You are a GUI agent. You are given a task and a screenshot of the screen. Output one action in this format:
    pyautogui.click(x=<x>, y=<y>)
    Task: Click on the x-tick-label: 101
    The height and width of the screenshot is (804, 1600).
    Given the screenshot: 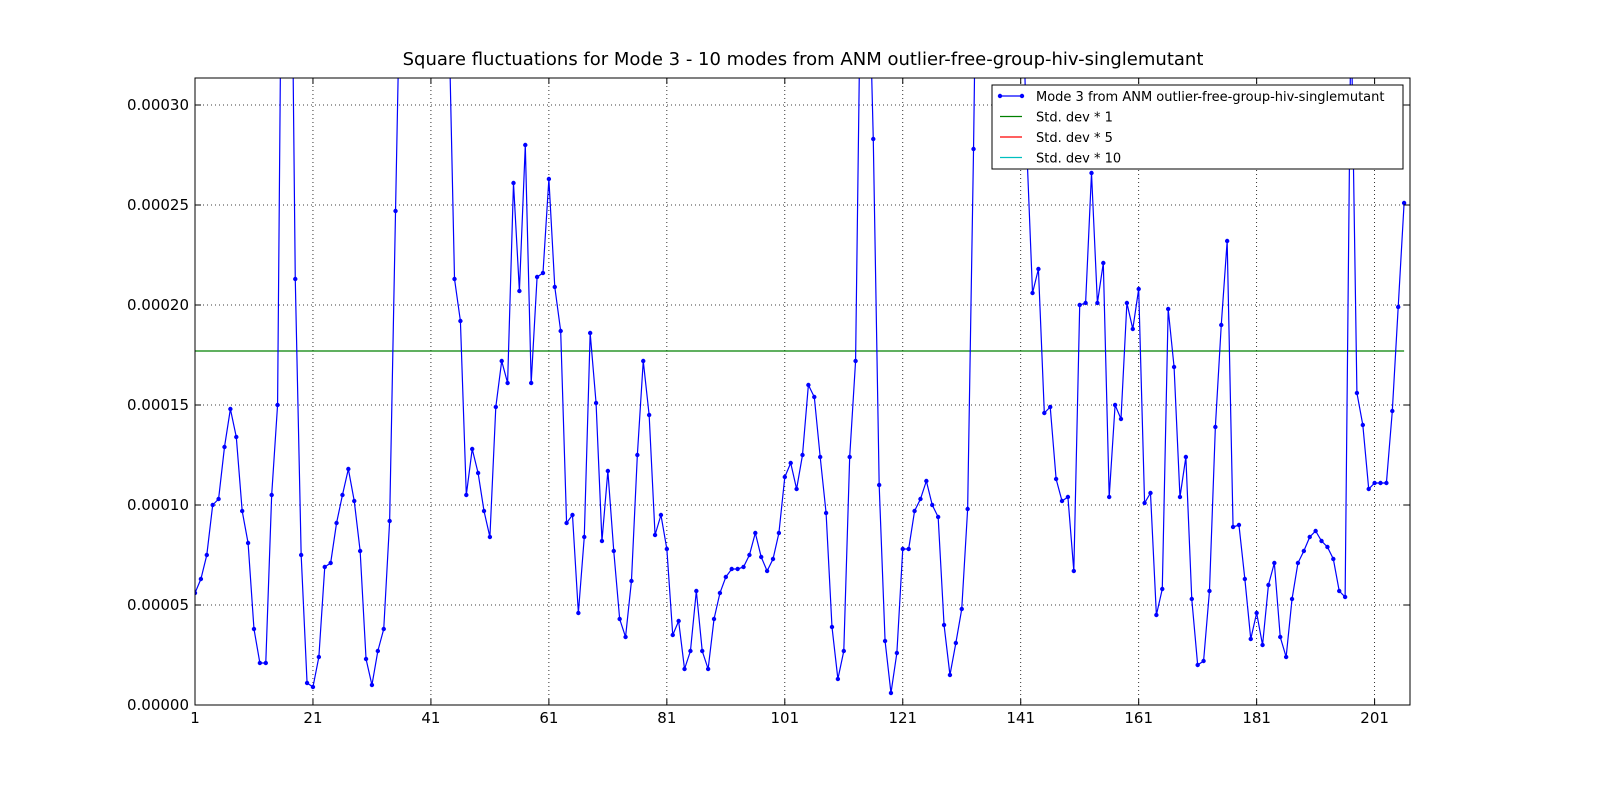 What is the action you would take?
    pyautogui.click(x=784, y=718)
    